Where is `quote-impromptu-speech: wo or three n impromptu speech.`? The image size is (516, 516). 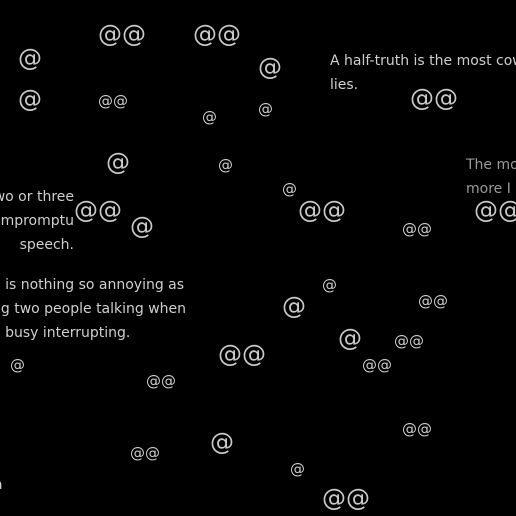 quote-impromptu-speech: wo or three n impromptu speech. is located at coordinates (37, 221).